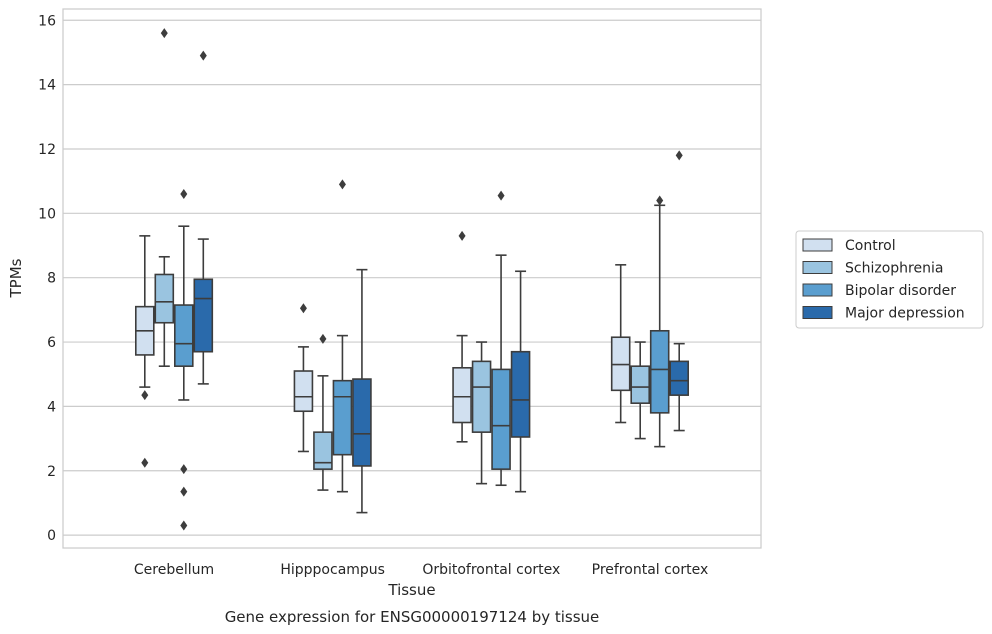 The height and width of the screenshot is (634, 992). What do you see at coordinates (411, 590) in the screenshot?
I see `x-axis-title: Tissue` at bounding box center [411, 590].